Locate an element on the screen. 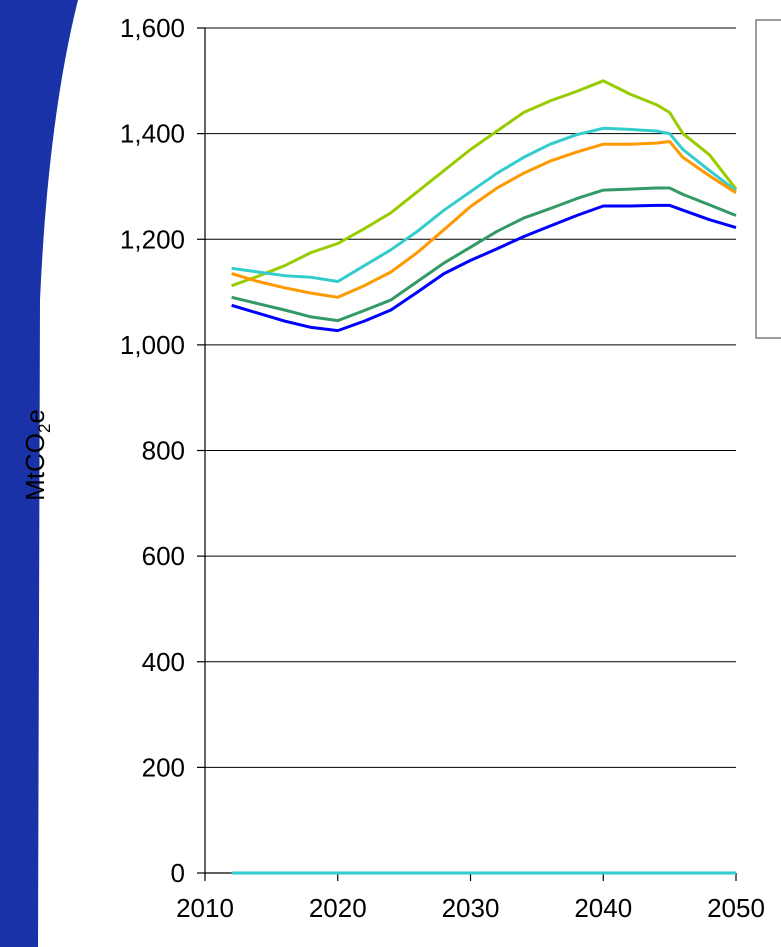 The width and height of the screenshot is (781, 947). y-tick-label: 1,400 is located at coordinates (152, 134).